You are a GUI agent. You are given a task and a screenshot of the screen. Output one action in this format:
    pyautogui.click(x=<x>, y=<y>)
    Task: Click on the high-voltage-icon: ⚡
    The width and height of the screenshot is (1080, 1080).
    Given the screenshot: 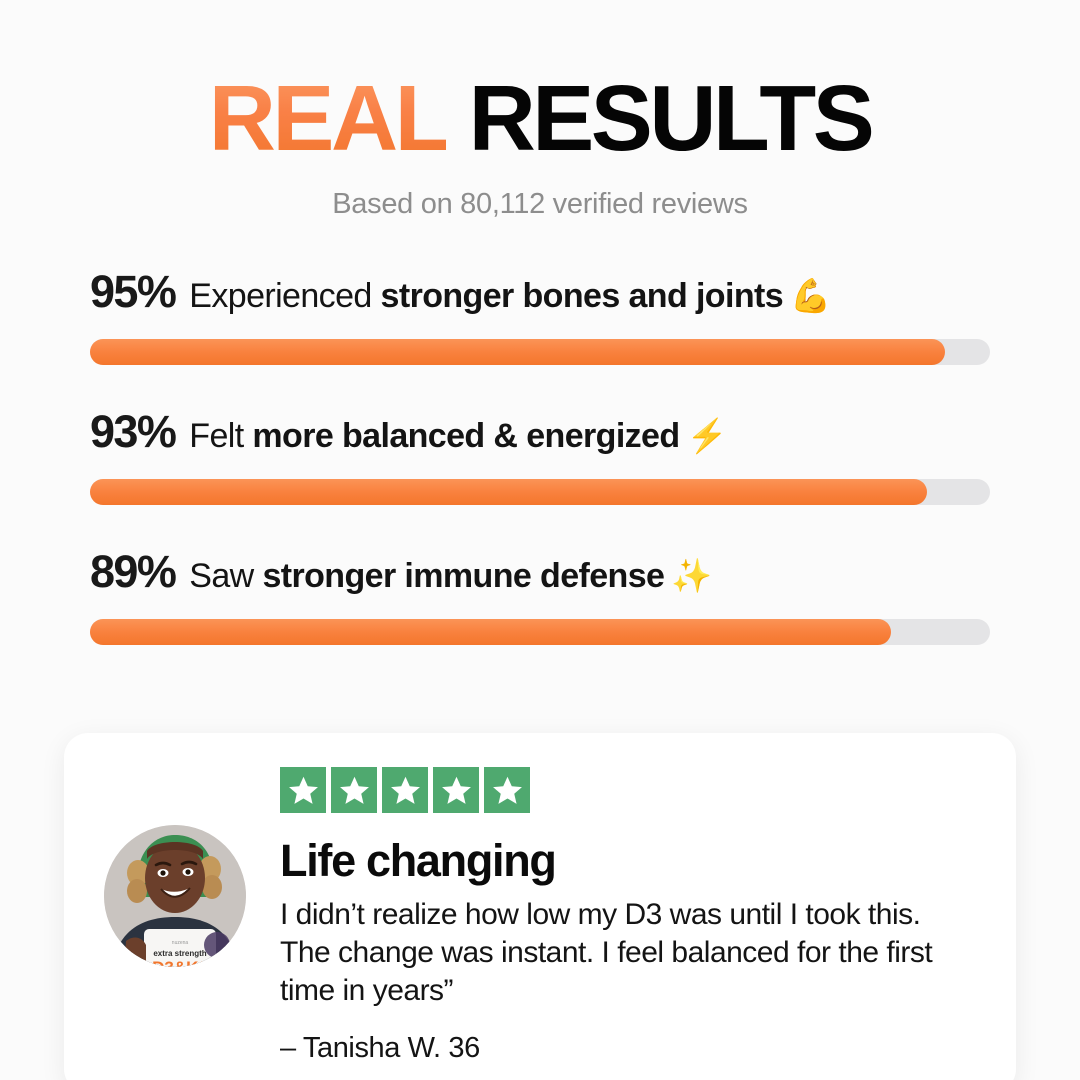 What is the action you would take?
    pyautogui.click(x=707, y=435)
    